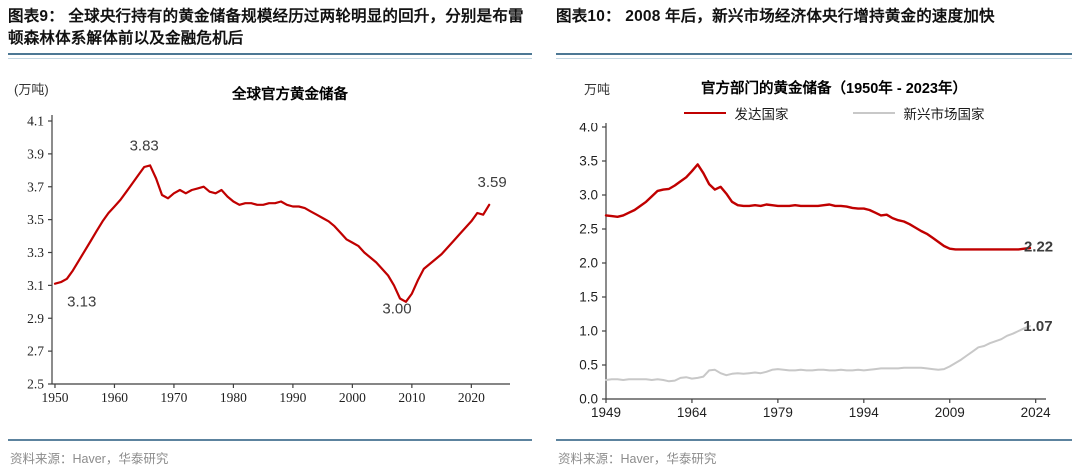 This screenshot has width=1080, height=474. I want to click on y-tick-label: 3.0, so click(588, 195).